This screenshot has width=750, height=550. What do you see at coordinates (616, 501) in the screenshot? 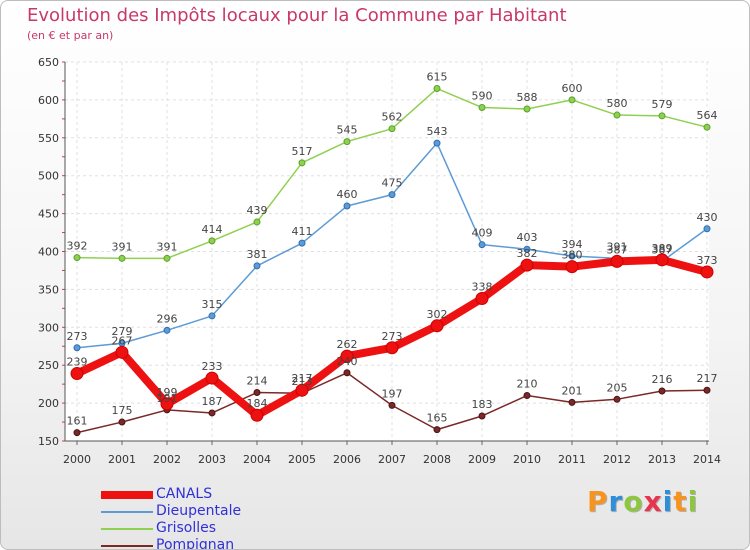
I see `logo-letter: r` at bounding box center [616, 501].